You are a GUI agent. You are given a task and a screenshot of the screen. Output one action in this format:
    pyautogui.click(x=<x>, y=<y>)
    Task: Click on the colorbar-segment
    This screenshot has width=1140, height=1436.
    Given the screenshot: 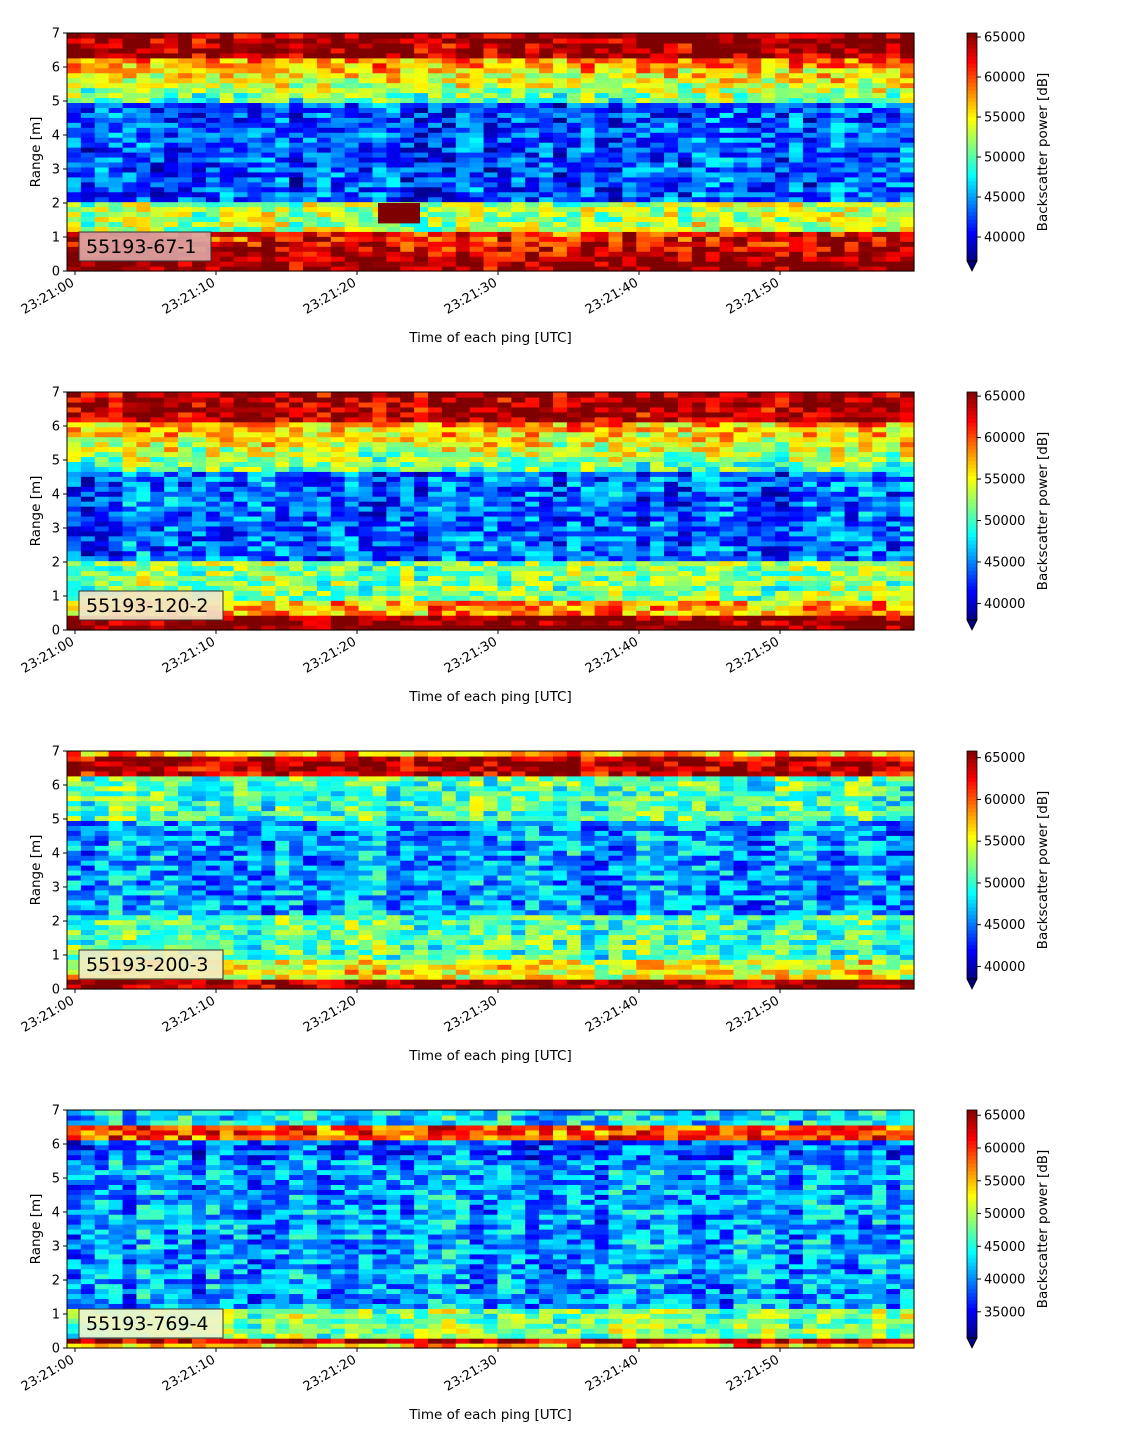 What is the action you would take?
    pyautogui.click(x=972, y=202)
    